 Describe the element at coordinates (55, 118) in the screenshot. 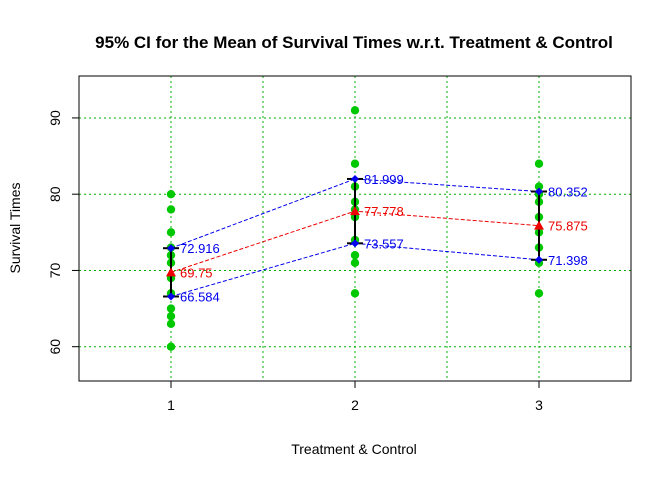

I see `y-tick-label: 90` at that location.